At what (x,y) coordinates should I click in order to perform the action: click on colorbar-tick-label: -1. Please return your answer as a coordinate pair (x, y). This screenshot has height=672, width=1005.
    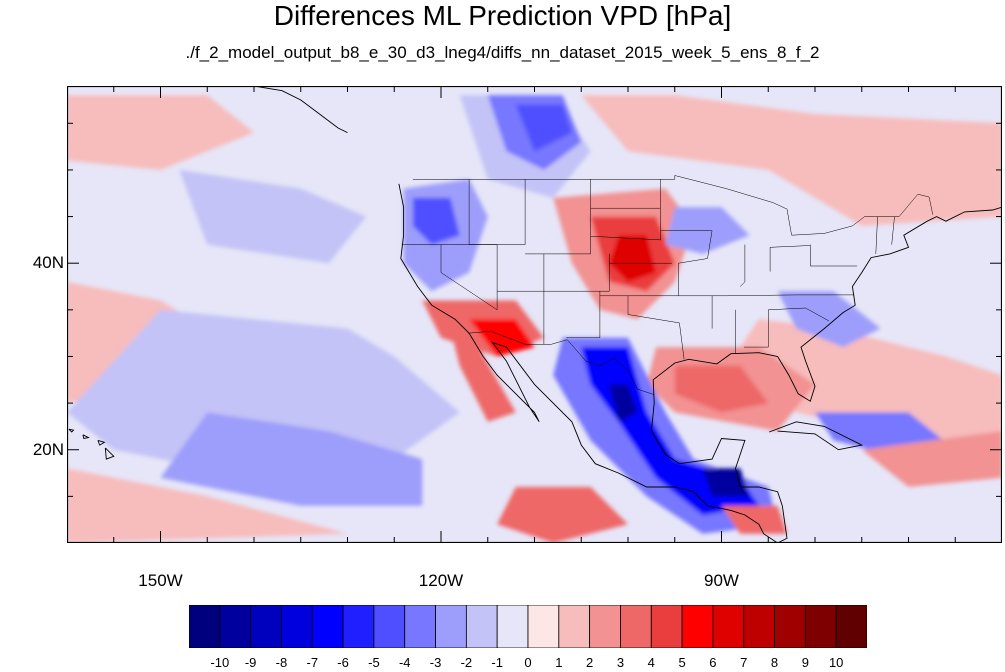
    Looking at the image, I should click on (497, 662).